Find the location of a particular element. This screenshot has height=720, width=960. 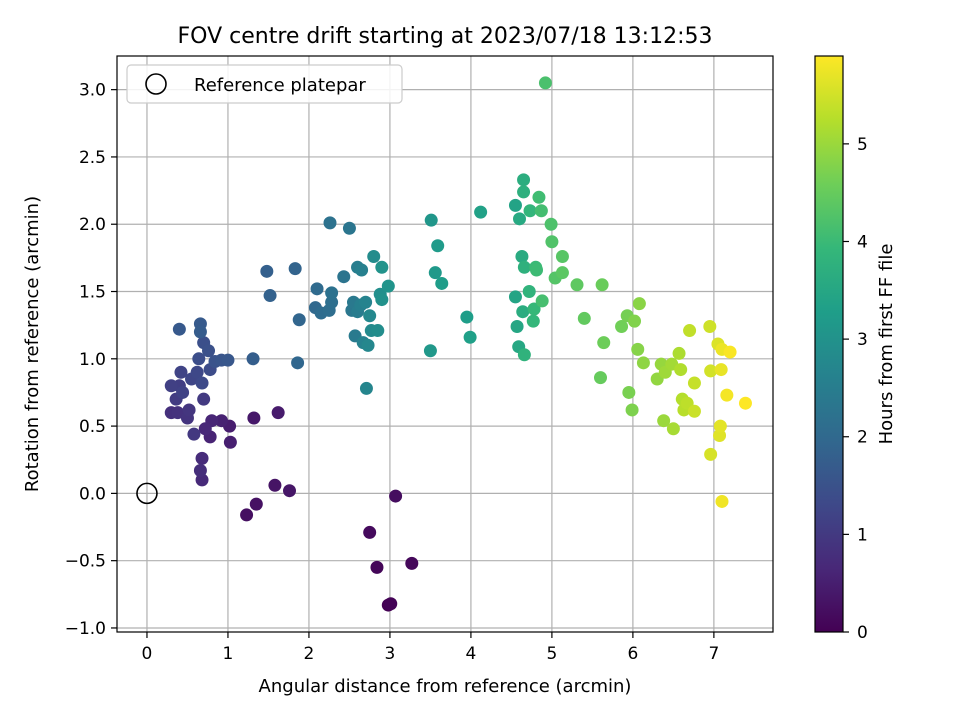

x-tick-label: 1 is located at coordinates (228, 654).